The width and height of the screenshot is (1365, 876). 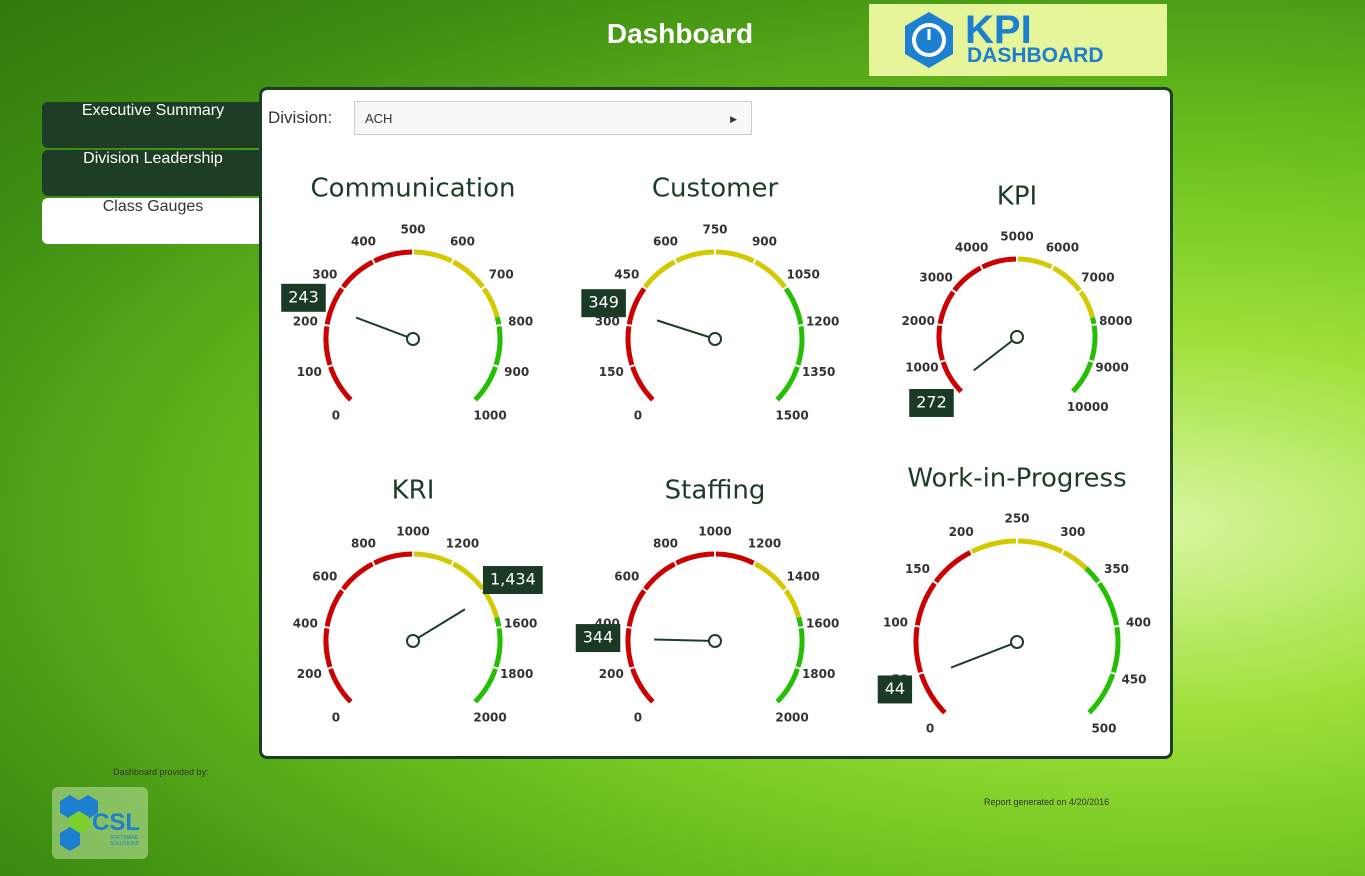 What do you see at coordinates (921, 367) in the screenshot?
I see `gauge-tick-label: 1000` at bounding box center [921, 367].